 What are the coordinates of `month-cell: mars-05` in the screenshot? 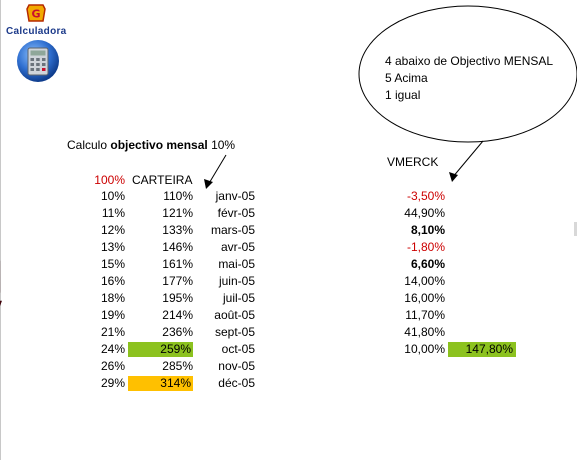 It's located at (232, 230).